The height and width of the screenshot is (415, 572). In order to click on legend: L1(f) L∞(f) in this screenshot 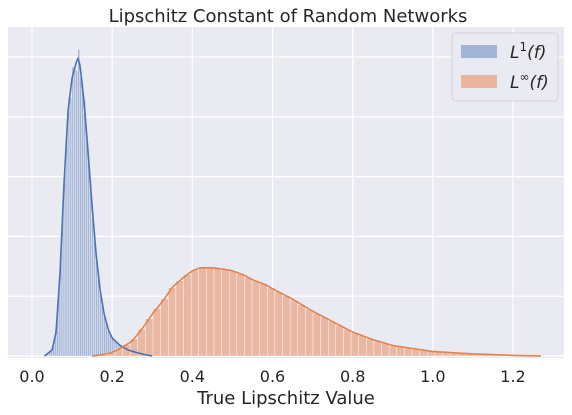, I will do `click(505, 67)`.